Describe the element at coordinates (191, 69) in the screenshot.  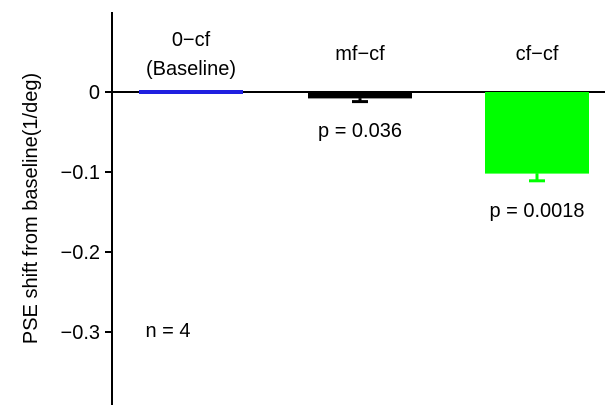
I see `category-sublabel: (Baseline)` at that location.